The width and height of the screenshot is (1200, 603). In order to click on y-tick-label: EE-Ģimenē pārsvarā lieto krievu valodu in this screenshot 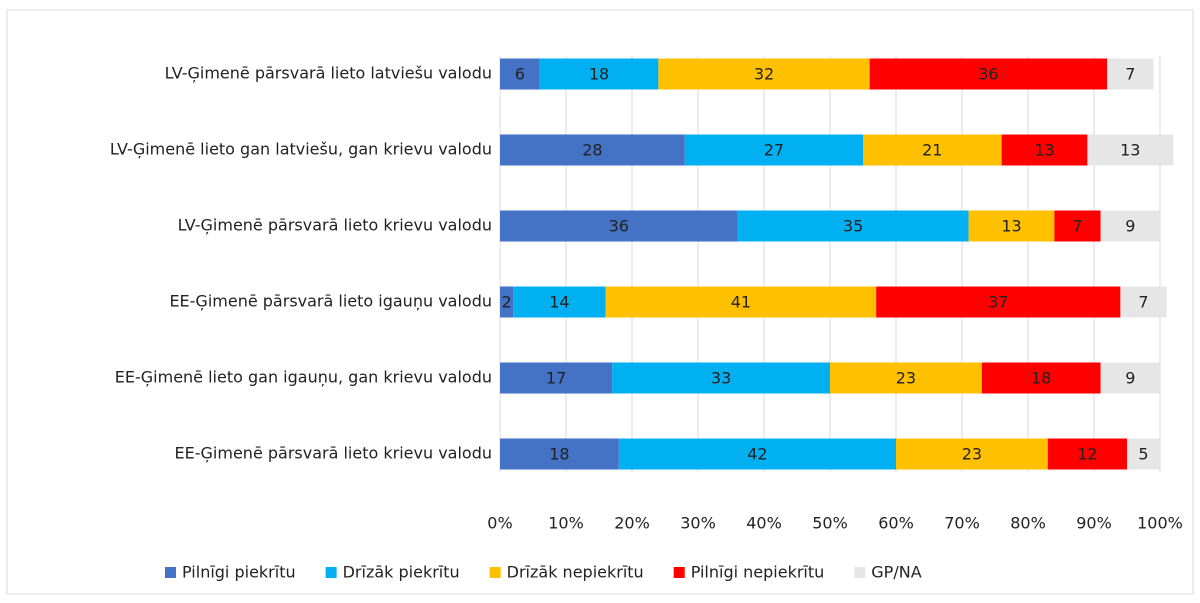, I will do `click(333, 453)`.